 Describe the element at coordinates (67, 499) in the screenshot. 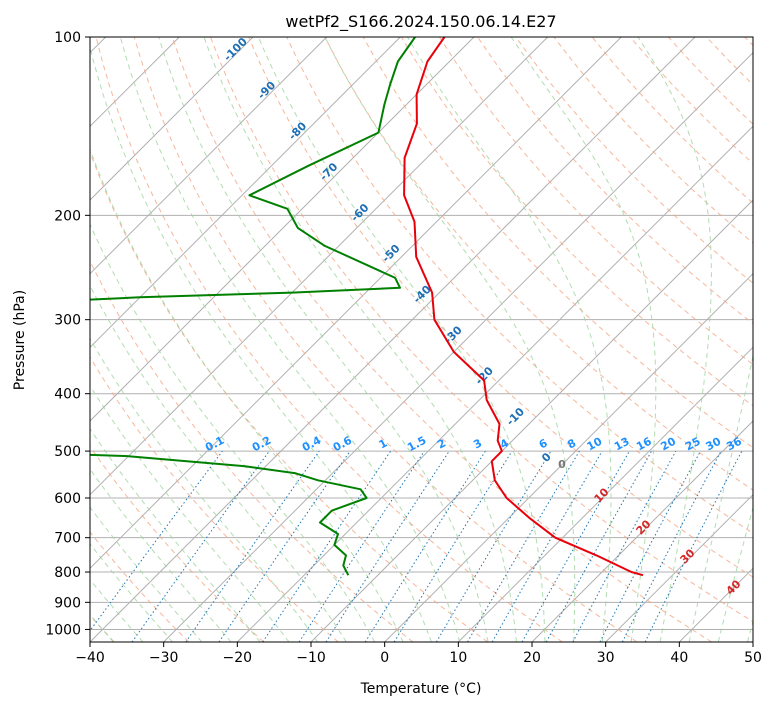

I see `y-tick-label: 600` at that location.